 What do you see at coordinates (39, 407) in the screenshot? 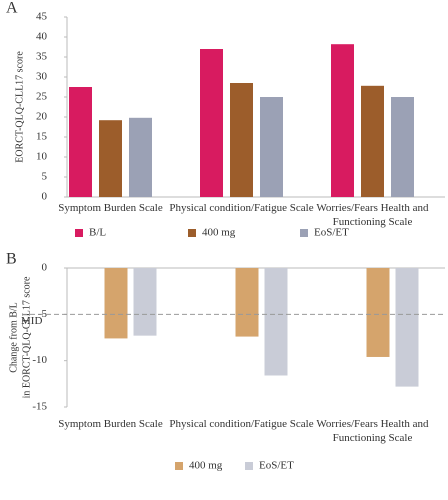
I see `y-tick-label: -15` at bounding box center [39, 407].